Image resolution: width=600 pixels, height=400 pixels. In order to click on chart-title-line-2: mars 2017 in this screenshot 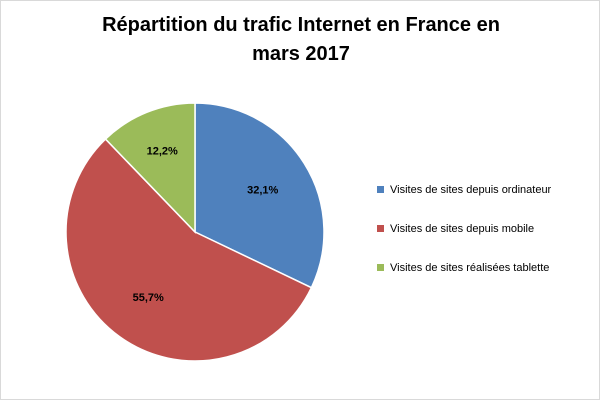, I will do `click(301, 54)`.